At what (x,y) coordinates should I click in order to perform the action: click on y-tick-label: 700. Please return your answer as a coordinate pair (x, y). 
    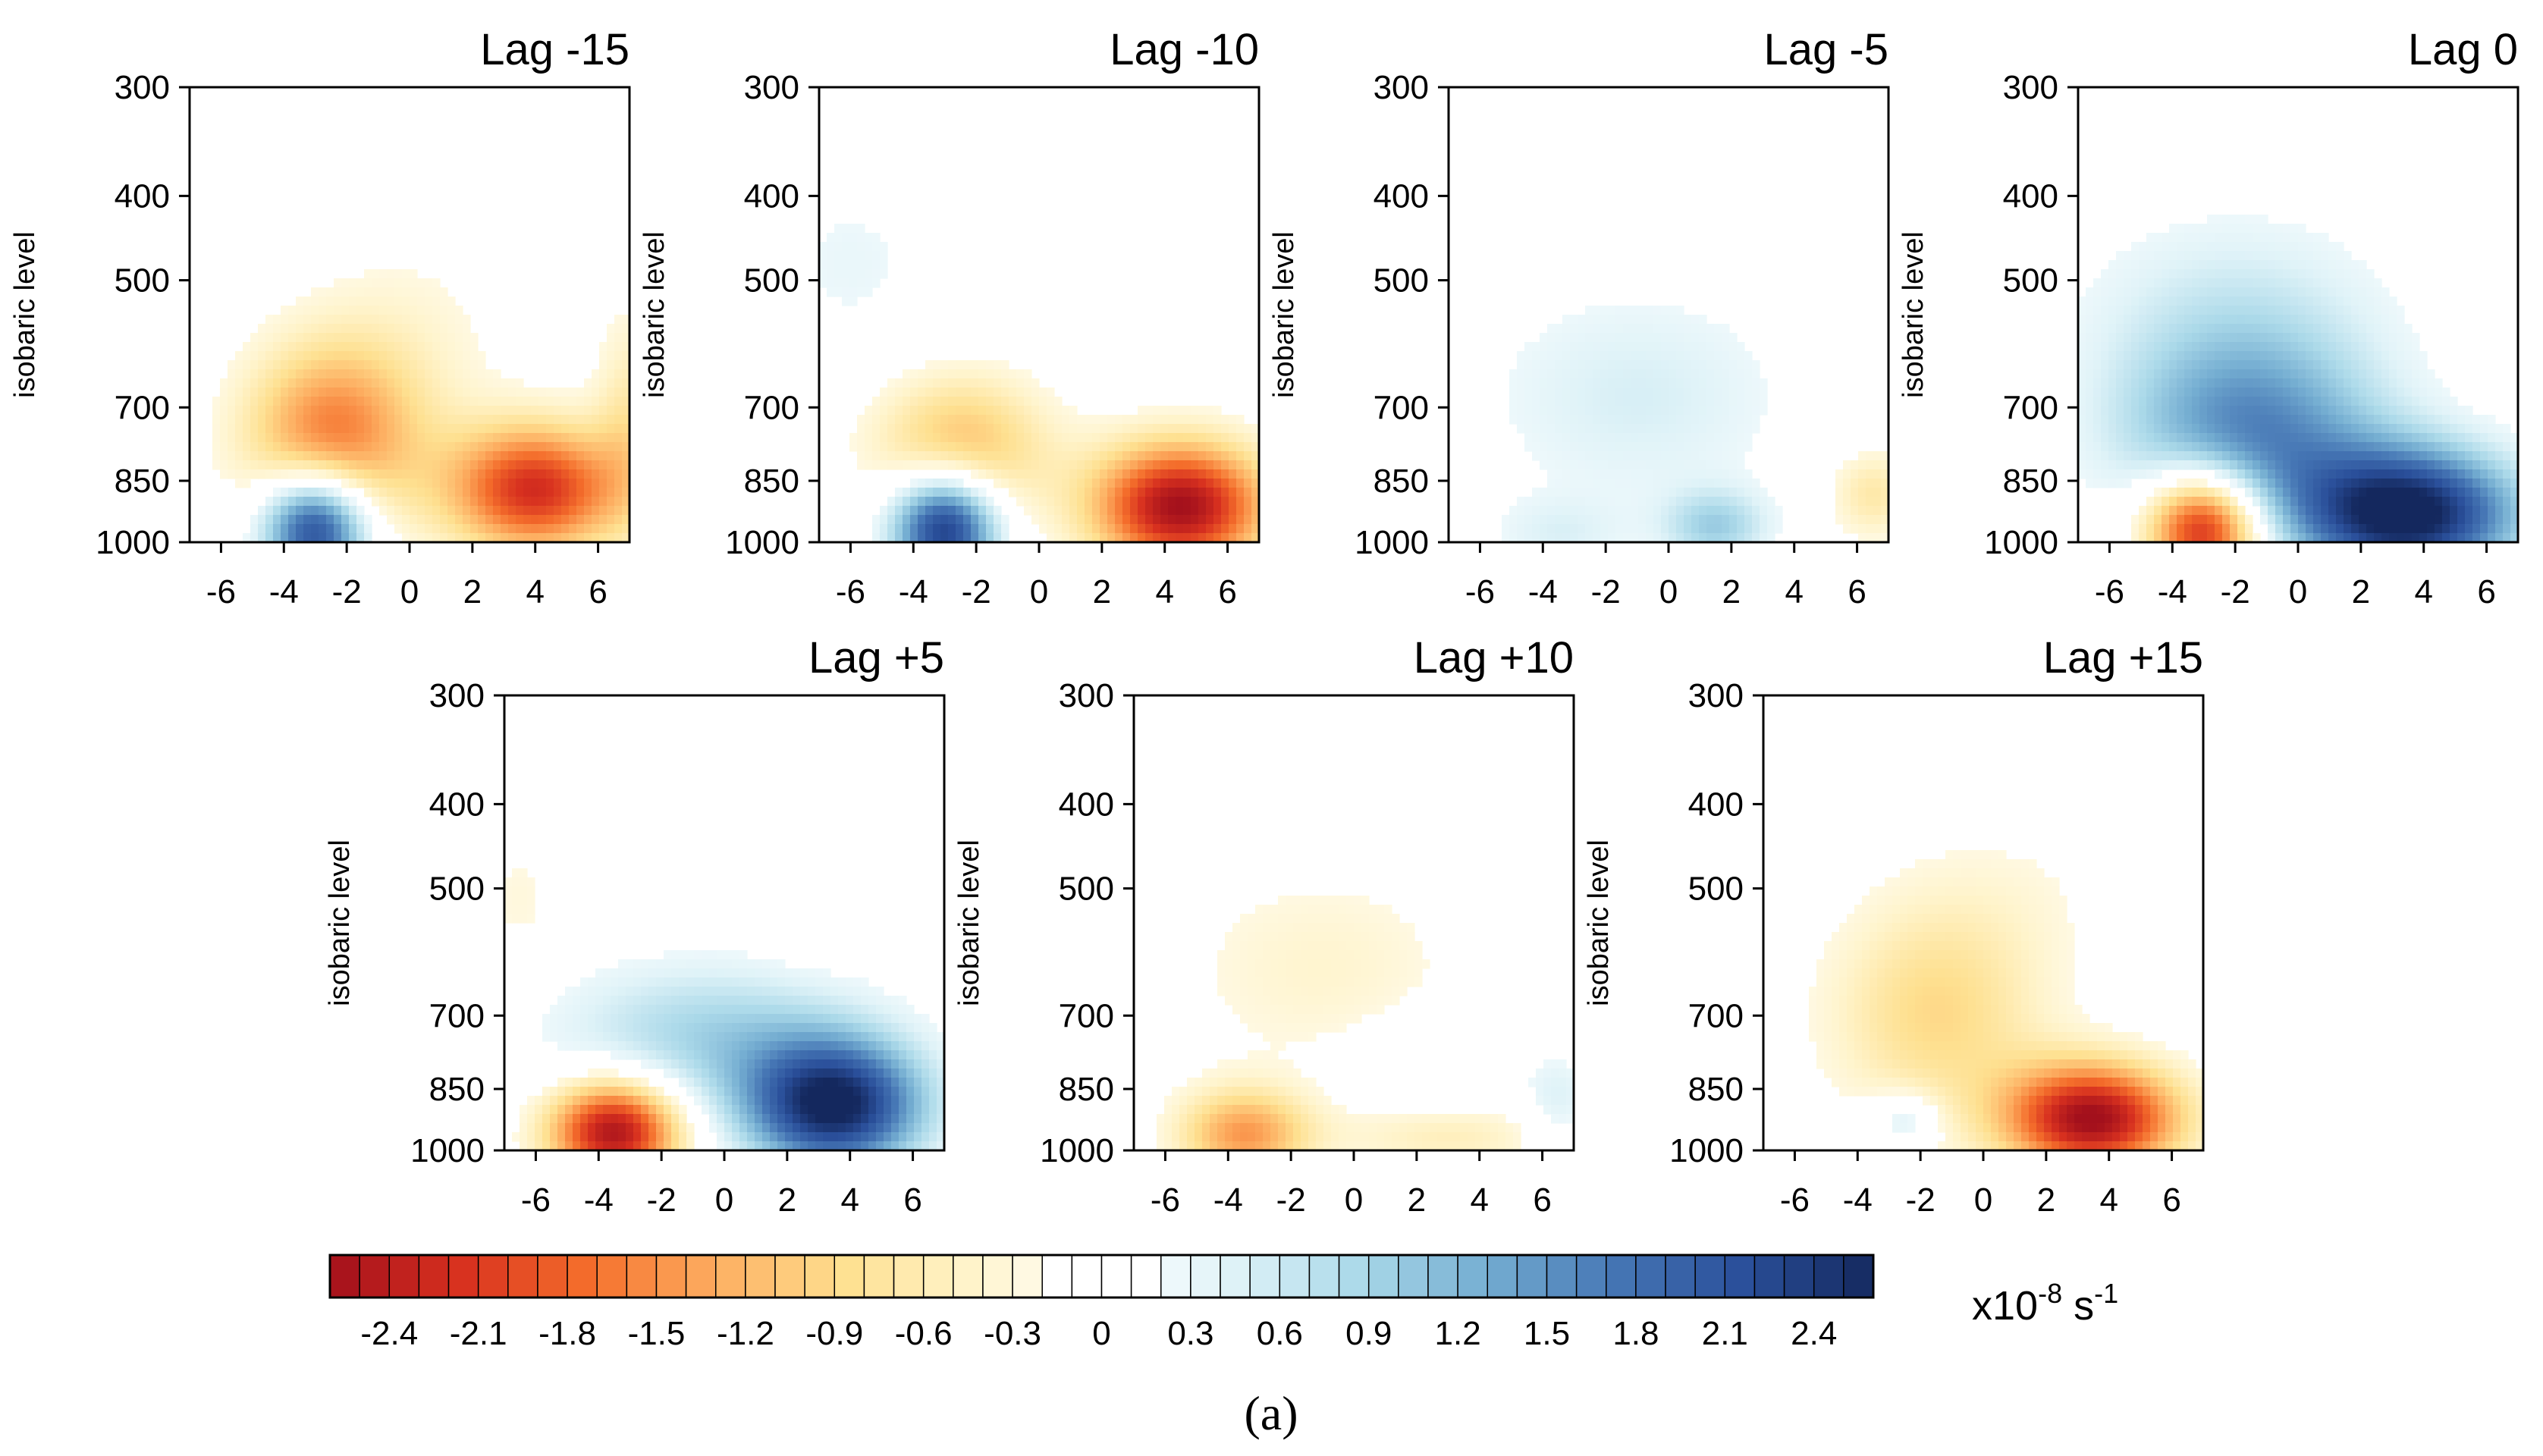
    Looking at the image, I should click on (142, 407).